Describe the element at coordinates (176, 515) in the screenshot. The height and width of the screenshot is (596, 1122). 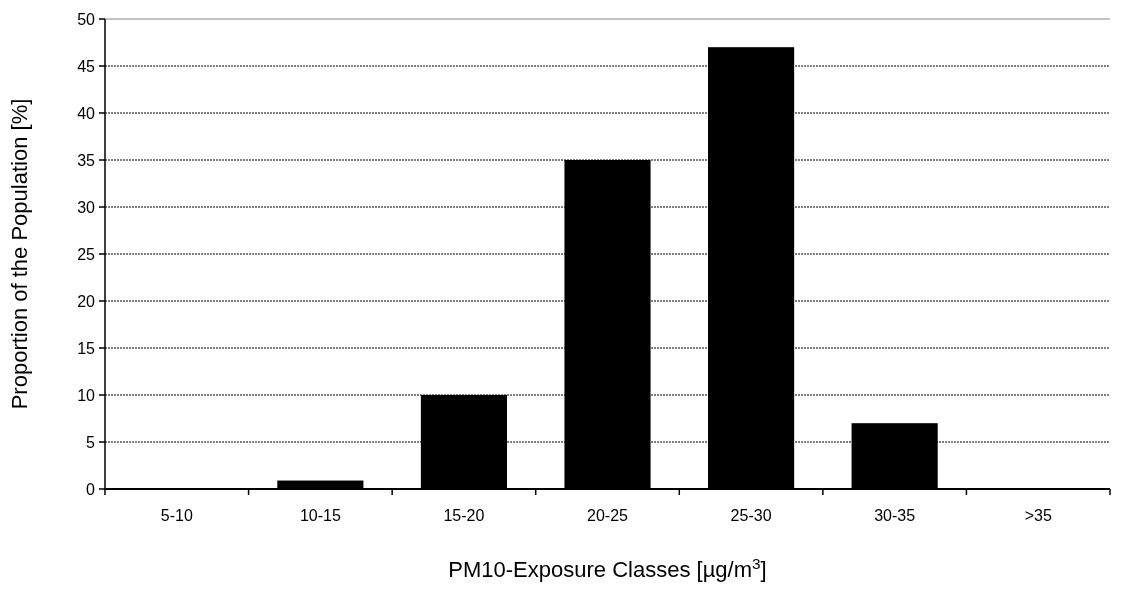
I see `x-tick-label: 5-10` at that location.